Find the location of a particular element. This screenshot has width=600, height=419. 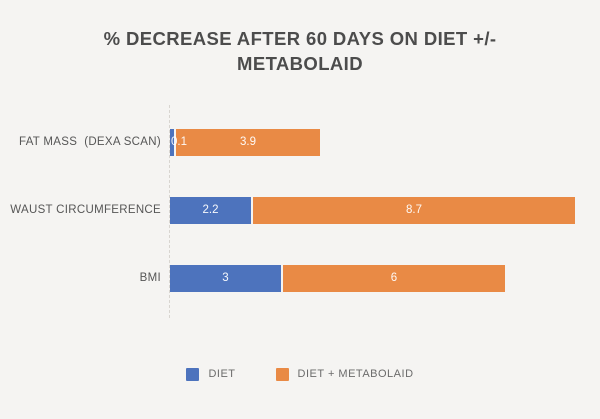

legend-item-diet: DIET is located at coordinates (211, 374).